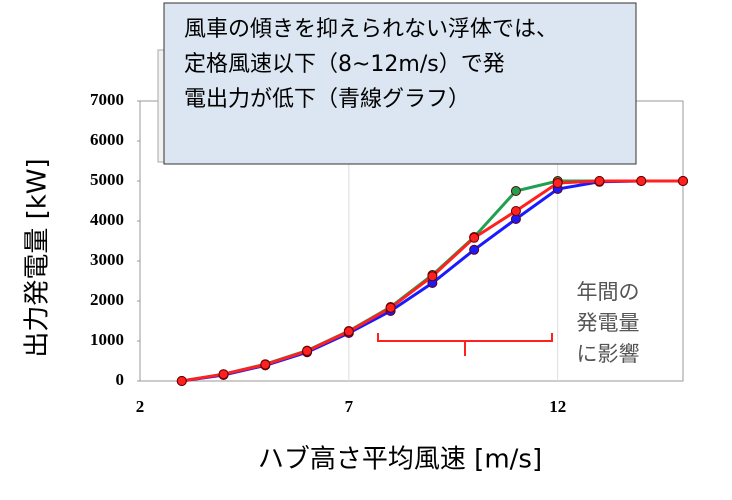 This screenshot has height=500, width=732. Describe the element at coordinates (400, 460) in the screenshot. I see `x-axis-label: ハブ高さ平均風速 [m/s]` at that location.